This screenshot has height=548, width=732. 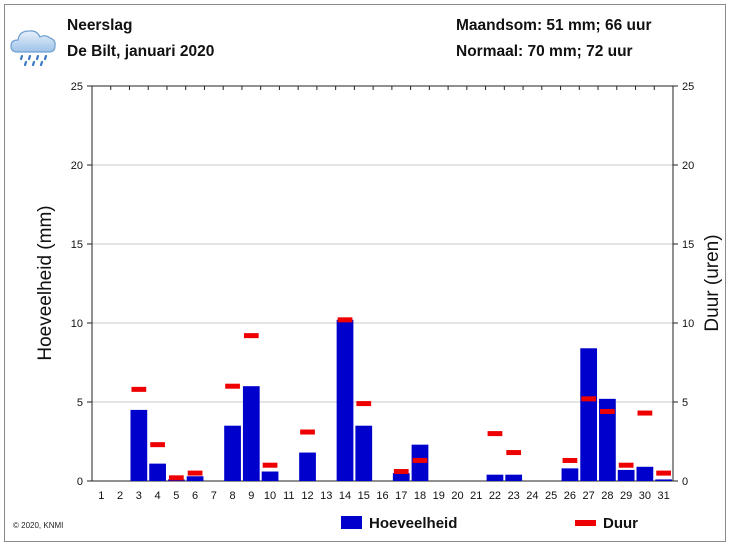 I want to click on x-tick-label: 31, so click(x=664, y=496).